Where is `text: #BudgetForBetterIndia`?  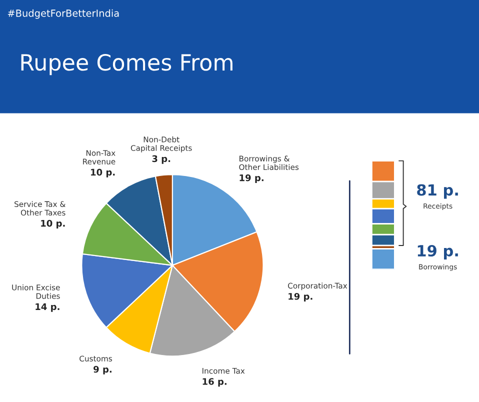
text: #BudgetForBetterIndia is located at coordinates (63, 14).